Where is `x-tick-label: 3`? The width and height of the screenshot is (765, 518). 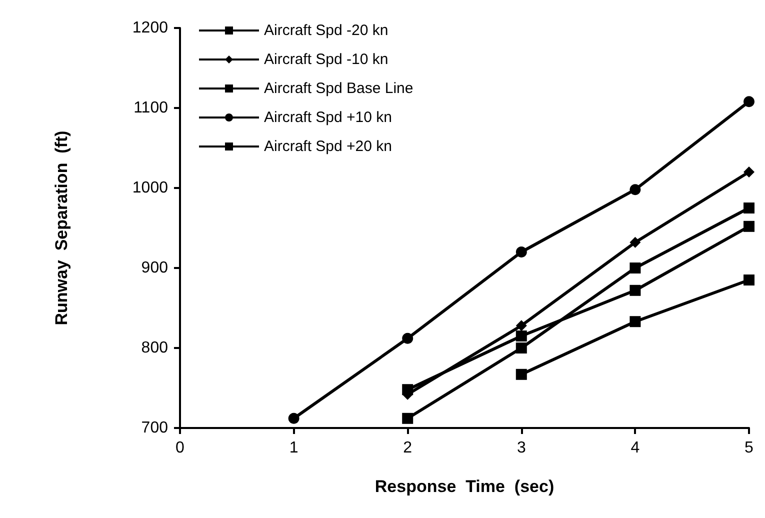 x-tick-label: 3 is located at coordinates (521, 448).